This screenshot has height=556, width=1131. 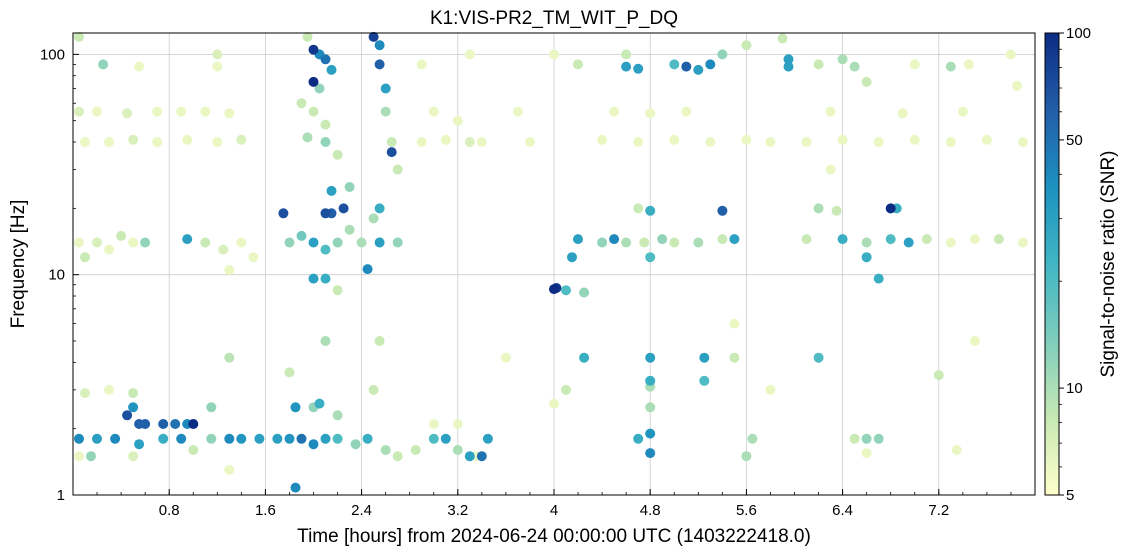 I want to click on y-tick-label: 100, so click(x=52, y=54).